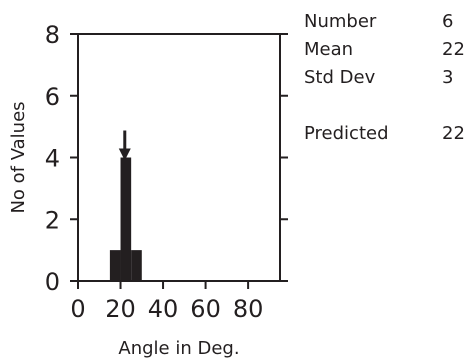 The width and height of the screenshot is (468, 358). I want to click on stat-spacer, so click(385, 106).